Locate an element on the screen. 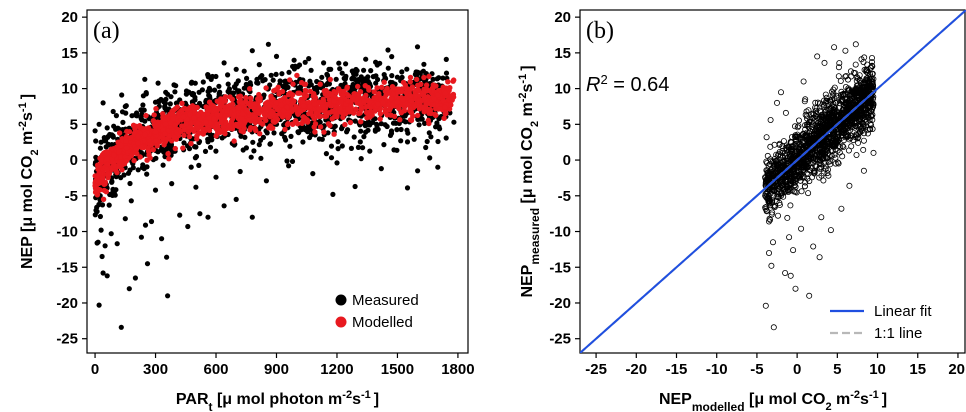 Image resolution: width=966 pixels, height=412 pixels. x-axis-title-b: NEPmodelled [μ mol CO2 m-2s-1] is located at coordinates (773, 400).